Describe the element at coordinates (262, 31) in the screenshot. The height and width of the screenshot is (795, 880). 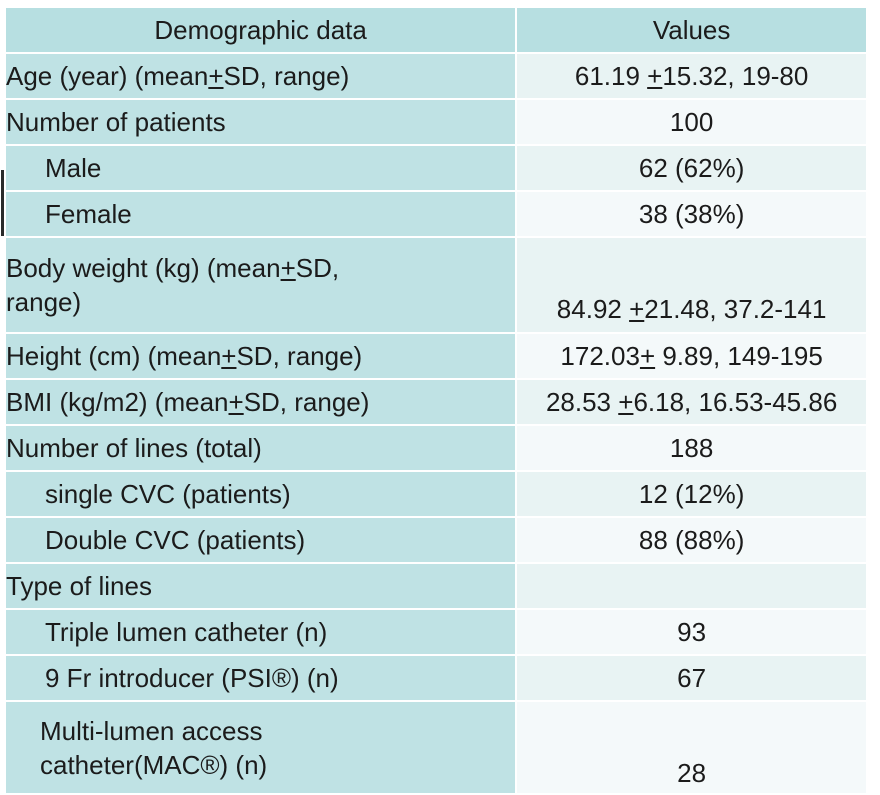
I see `header-demographic-data: Demographic data` at that location.